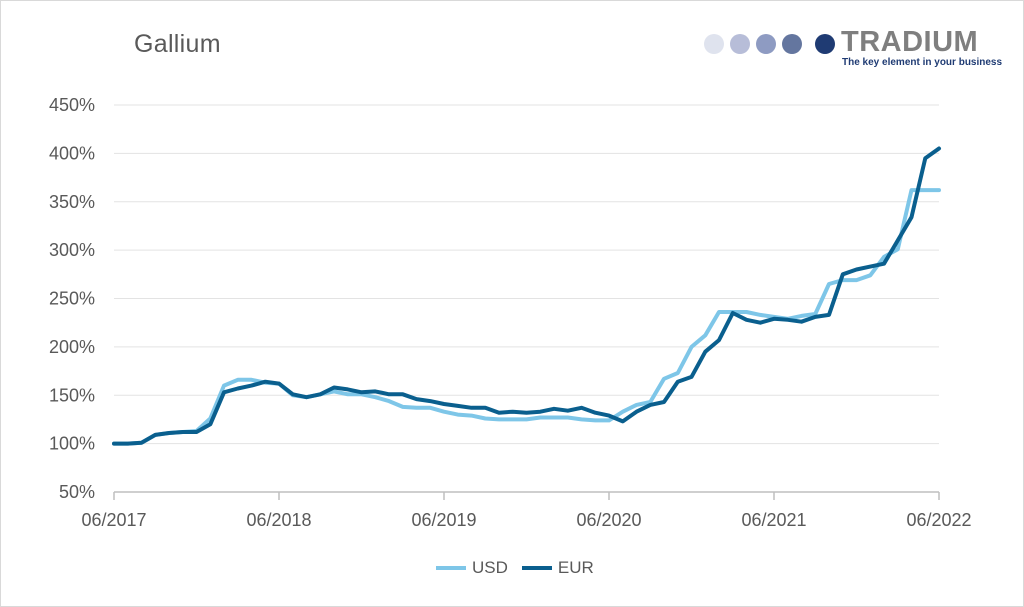 This screenshot has width=1024, height=607. I want to click on y-tick-label: 450%, so click(72, 105).